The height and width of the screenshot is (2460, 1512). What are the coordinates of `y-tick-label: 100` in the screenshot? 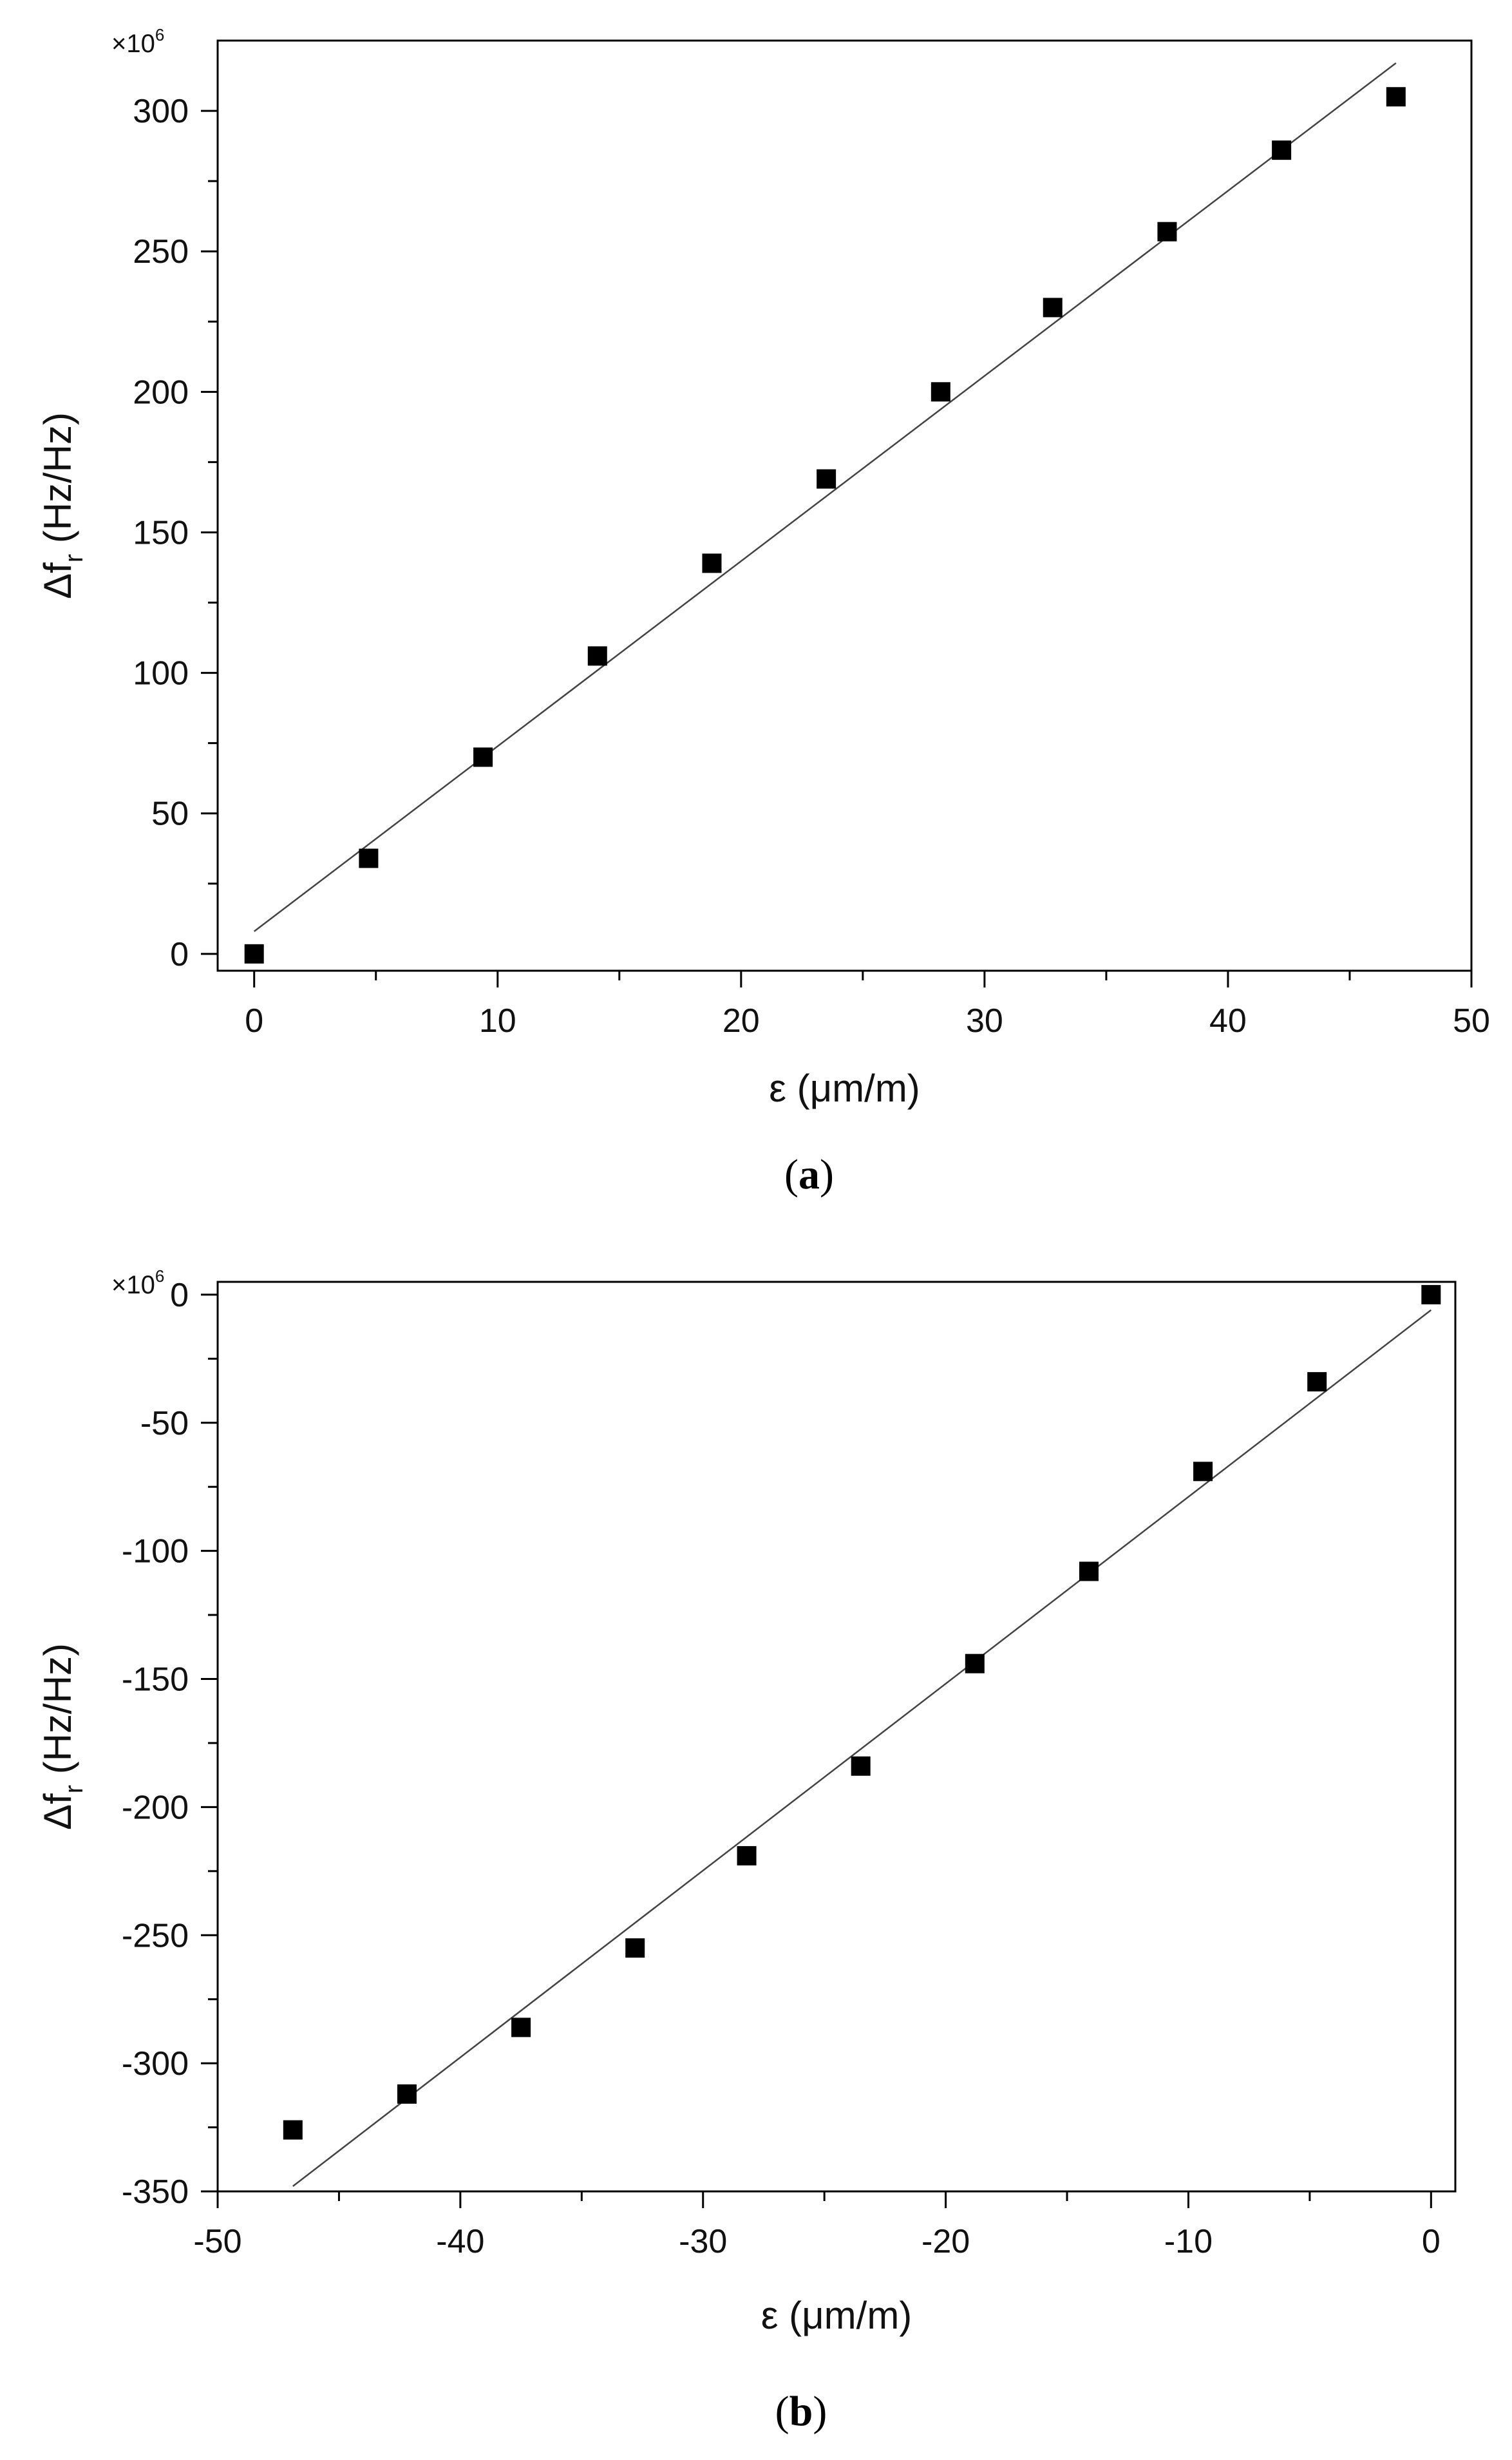 It's located at (161, 674).